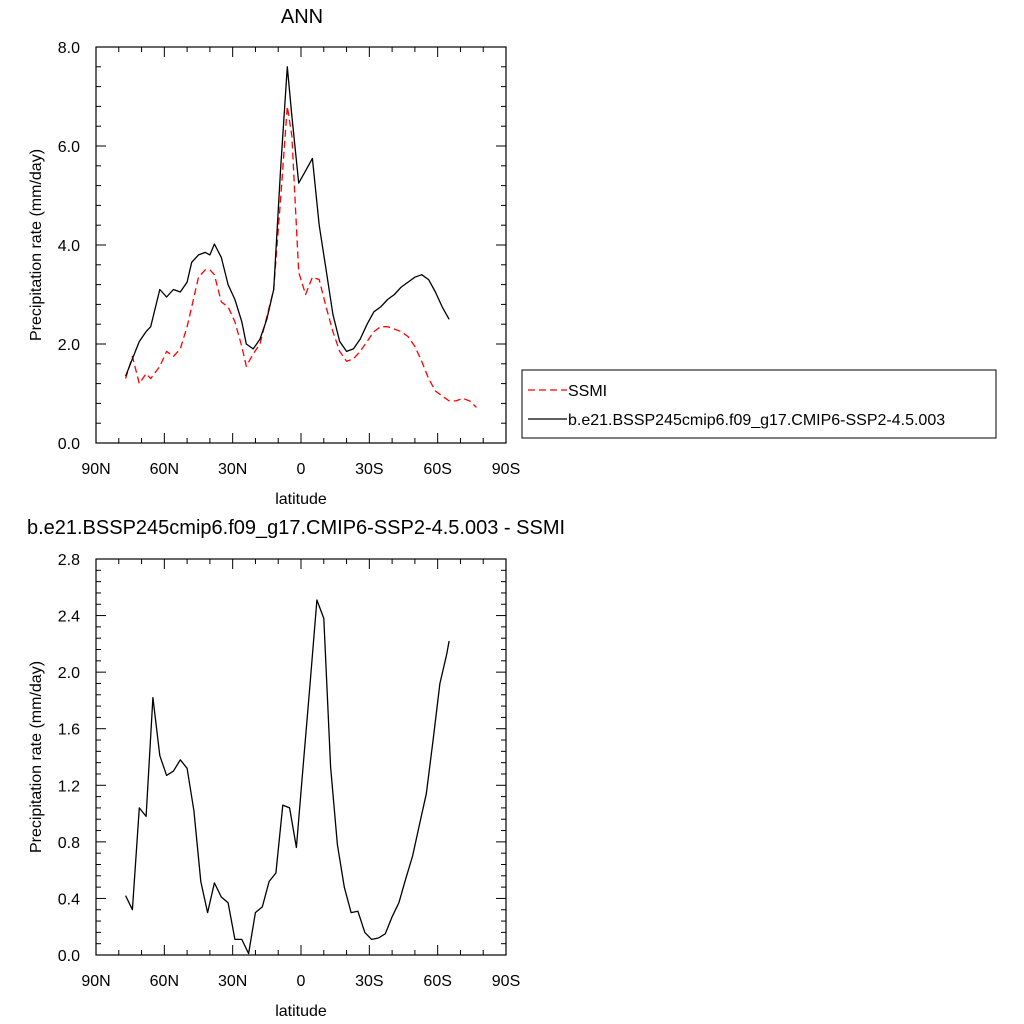 This screenshot has width=1024, height=1024. I want to click on legend-box, so click(759, 404).